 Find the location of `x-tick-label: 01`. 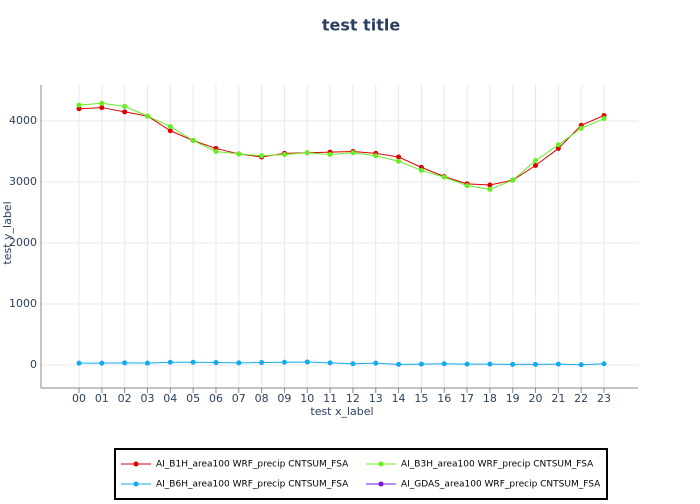

x-tick-label: 01 is located at coordinates (102, 398).